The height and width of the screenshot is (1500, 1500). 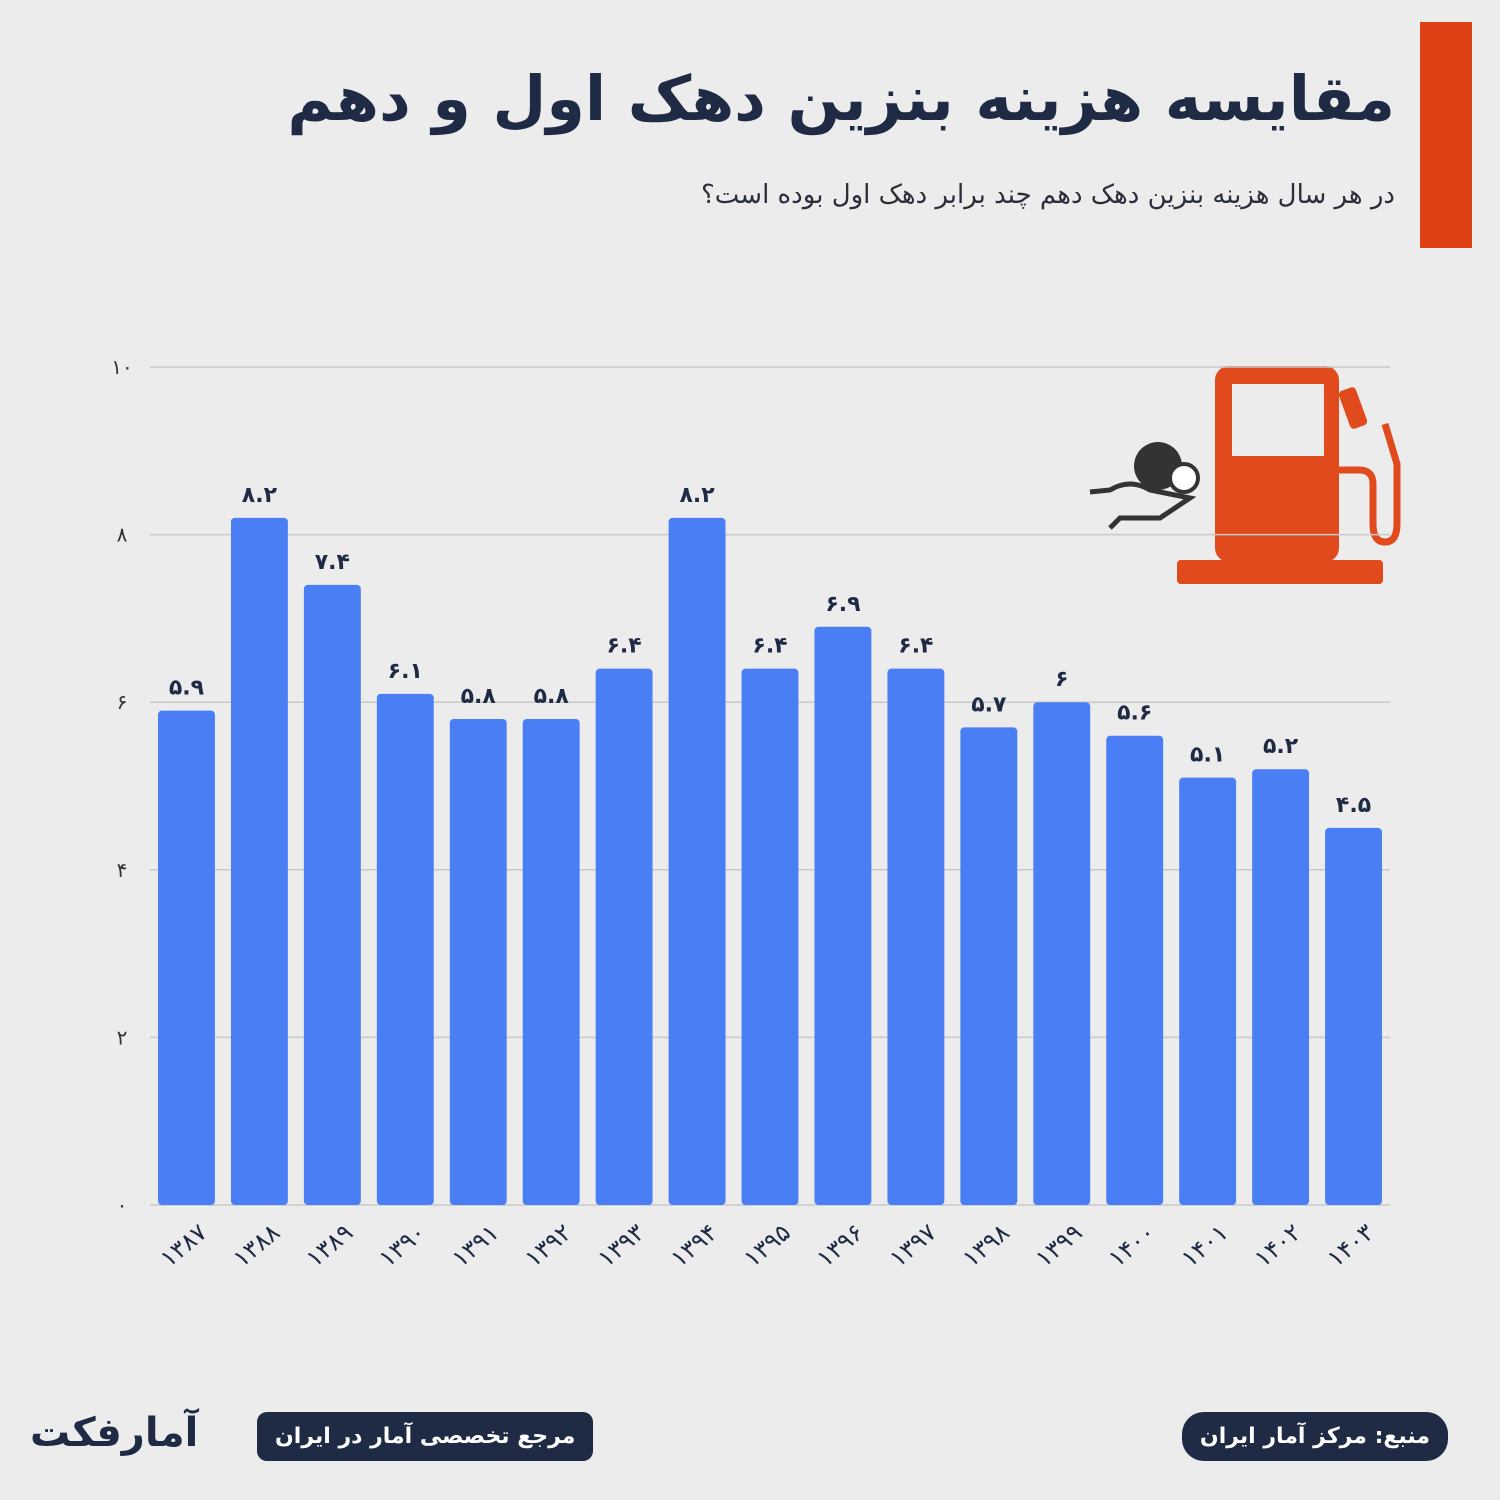 What do you see at coordinates (1134, 713) in the screenshot?
I see `value-label: ۵.۶` at bounding box center [1134, 713].